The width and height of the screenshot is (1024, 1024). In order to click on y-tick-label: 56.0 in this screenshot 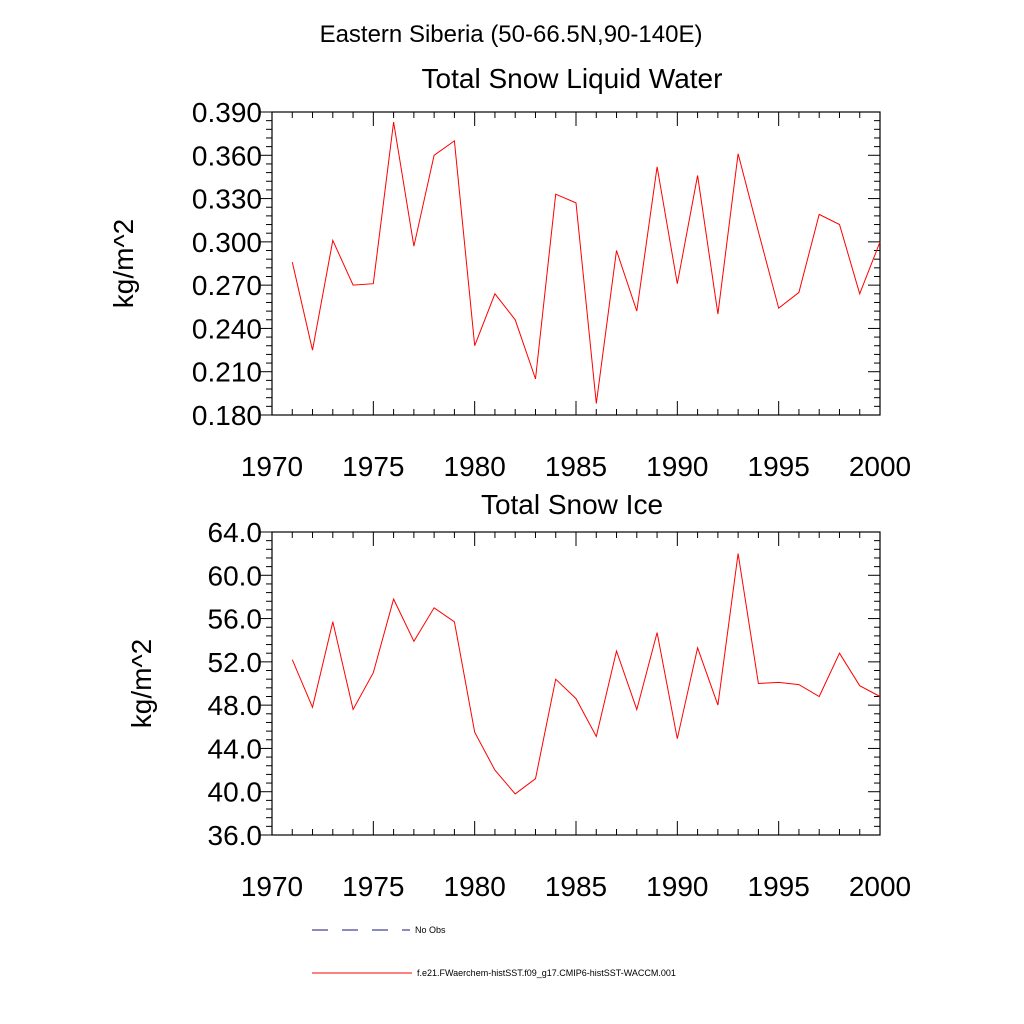, I will do `click(235, 619)`.